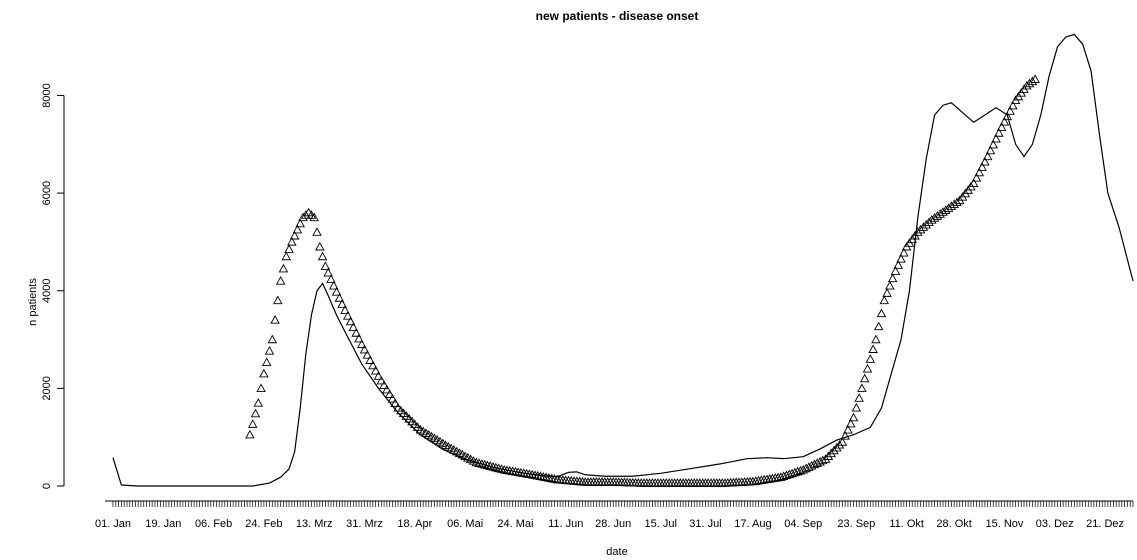  I want to click on y-axis: 0 2000 4000 6000 8000, so click(53, 286).